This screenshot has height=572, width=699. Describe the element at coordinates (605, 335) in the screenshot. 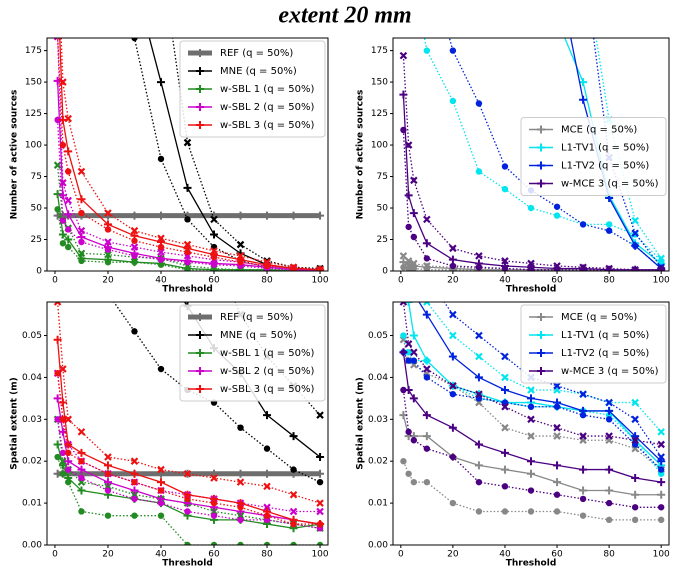

I see `legend-label: L1-TV1 (q = 50%)` at that location.